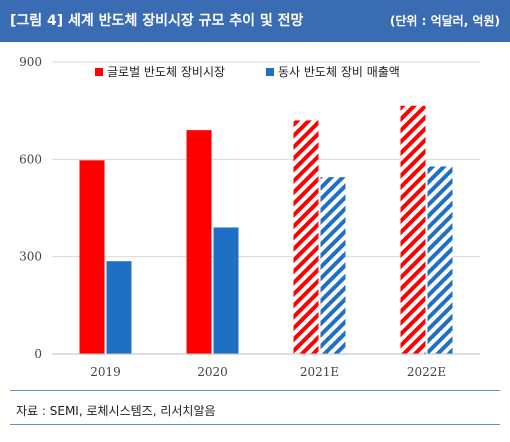 The width and height of the screenshot is (510, 442). What do you see at coordinates (440, 260) in the screenshot?
I see `bar-company-2022E` at bounding box center [440, 260].